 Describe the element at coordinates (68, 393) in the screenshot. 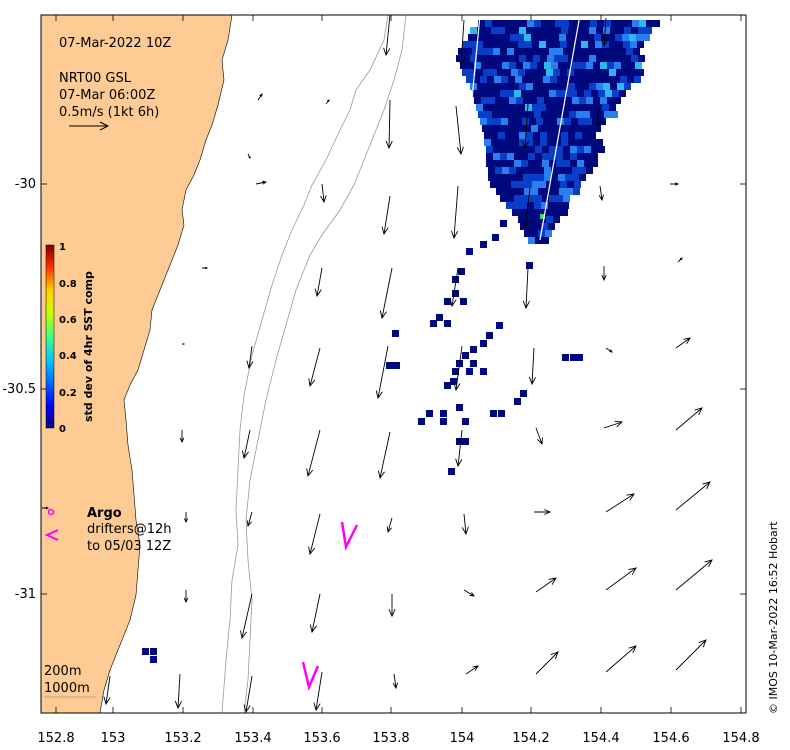

I see `colorbar-tick: 0.2` at that location.